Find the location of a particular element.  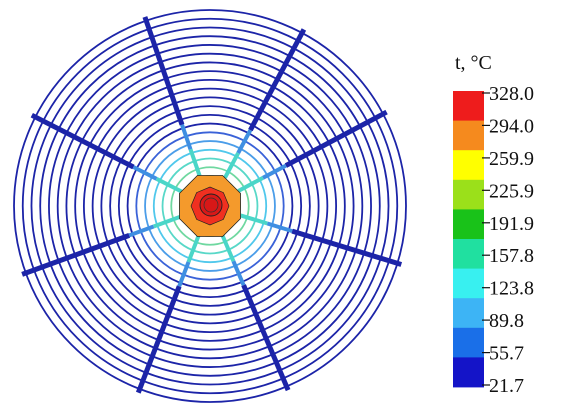

core-inner-circle is located at coordinates (211, 205).